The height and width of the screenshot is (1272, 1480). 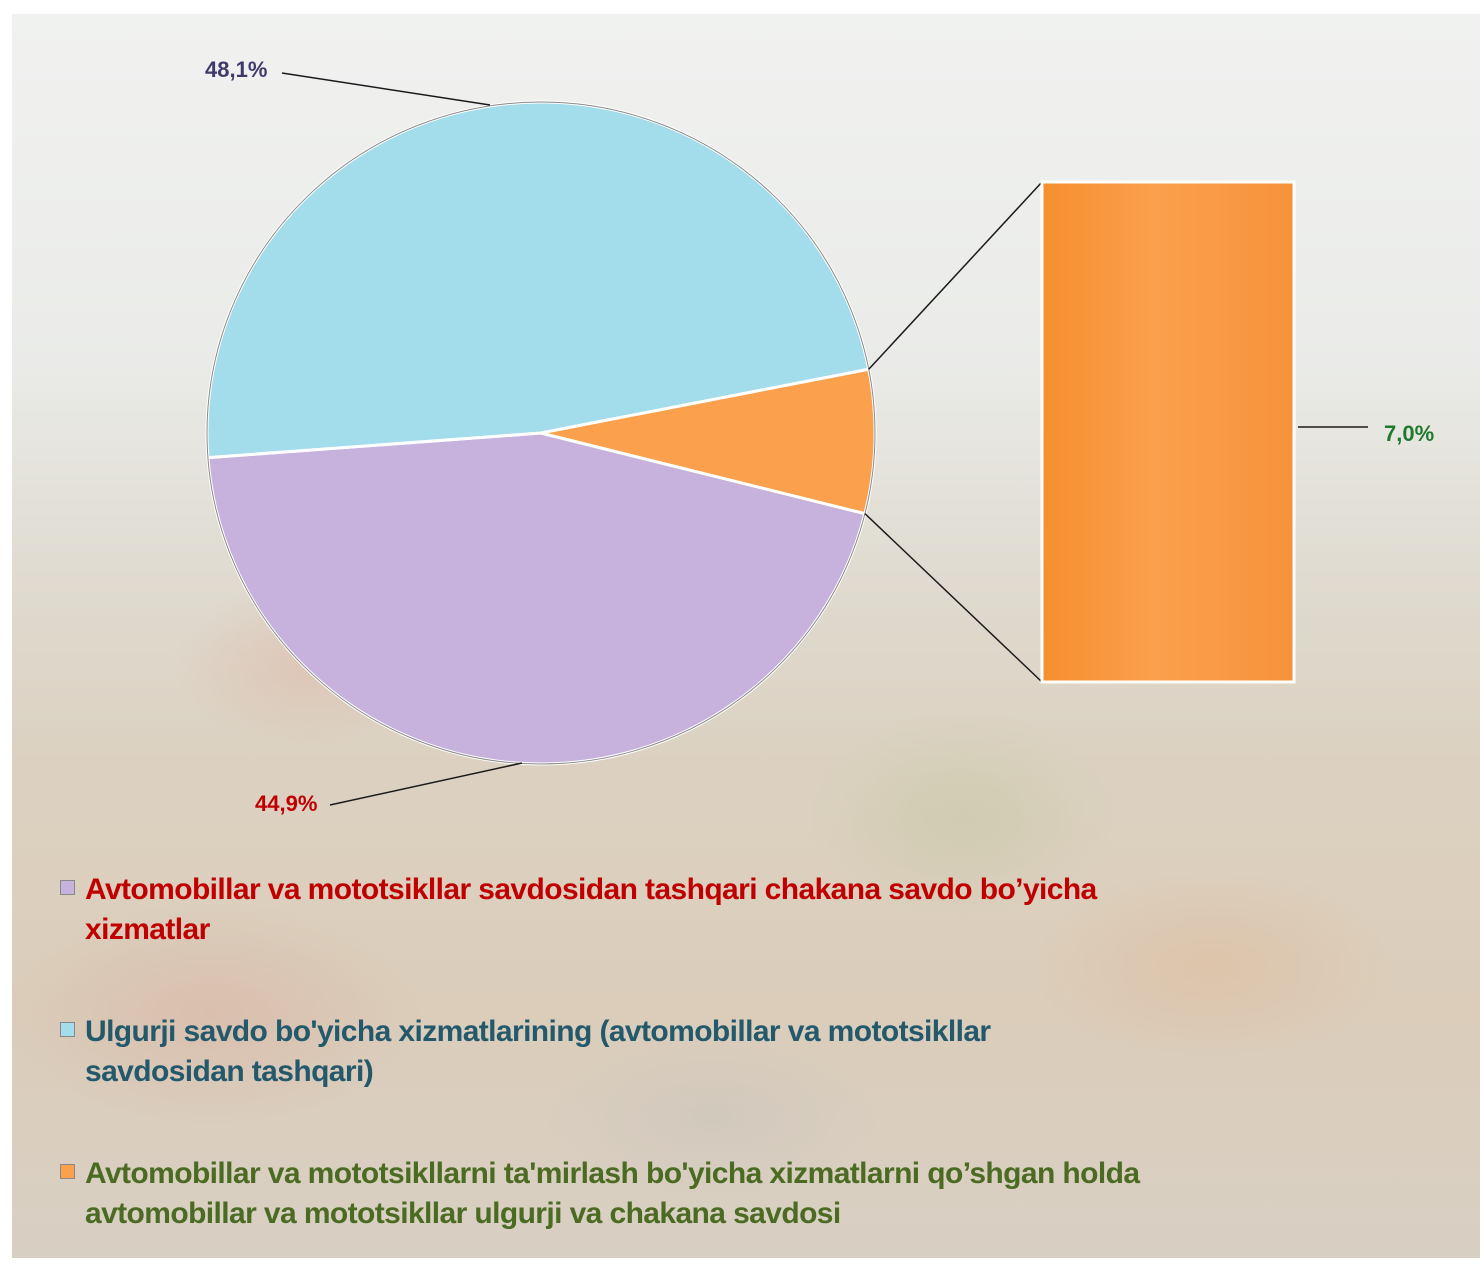 What do you see at coordinates (67, 1171) in the screenshot?
I see `legend-swatch-auto` at bounding box center [67, 1171].